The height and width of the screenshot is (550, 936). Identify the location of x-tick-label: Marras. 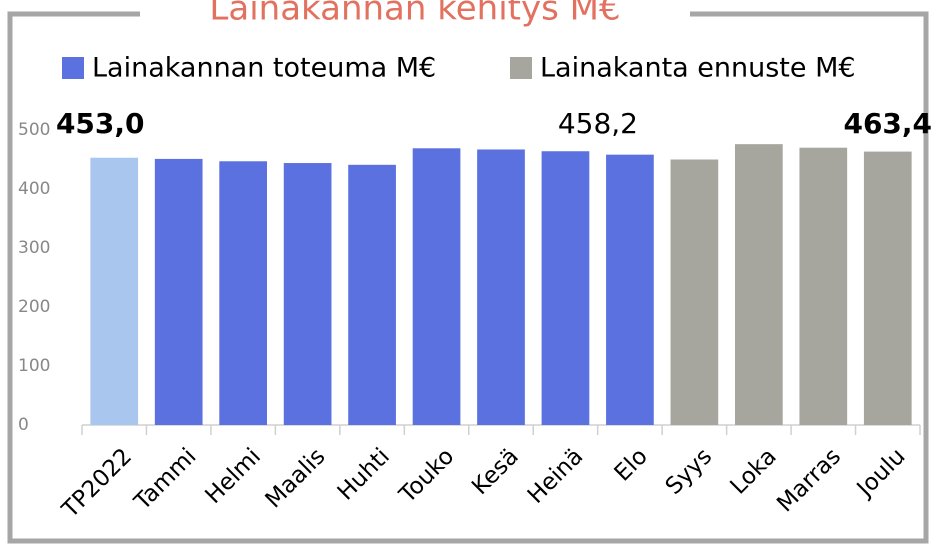
(809, 480).